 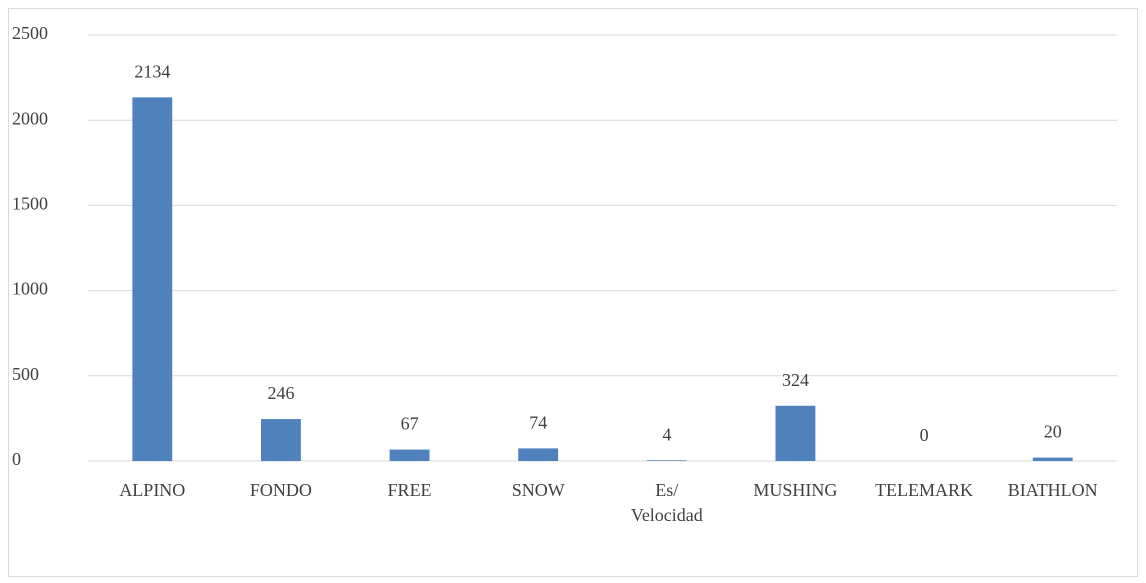 I want to click on x-tick-label: MUSHING, so click(x=795, y=490).